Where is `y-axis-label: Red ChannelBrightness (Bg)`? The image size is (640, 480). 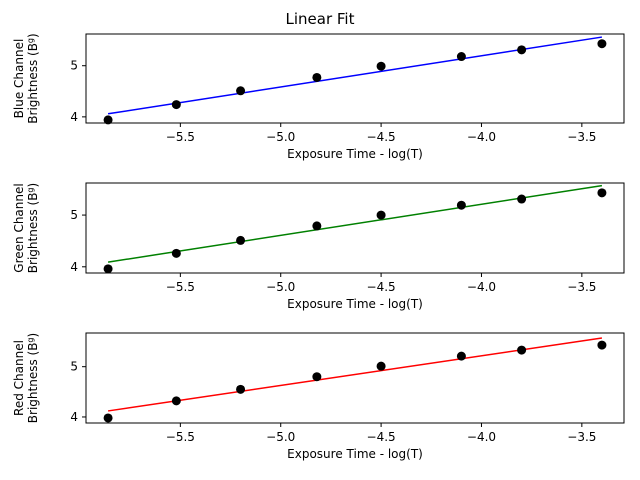 y-axis-label: Red ChannelBrightness (Bg) is located at coordinates (26, 378).